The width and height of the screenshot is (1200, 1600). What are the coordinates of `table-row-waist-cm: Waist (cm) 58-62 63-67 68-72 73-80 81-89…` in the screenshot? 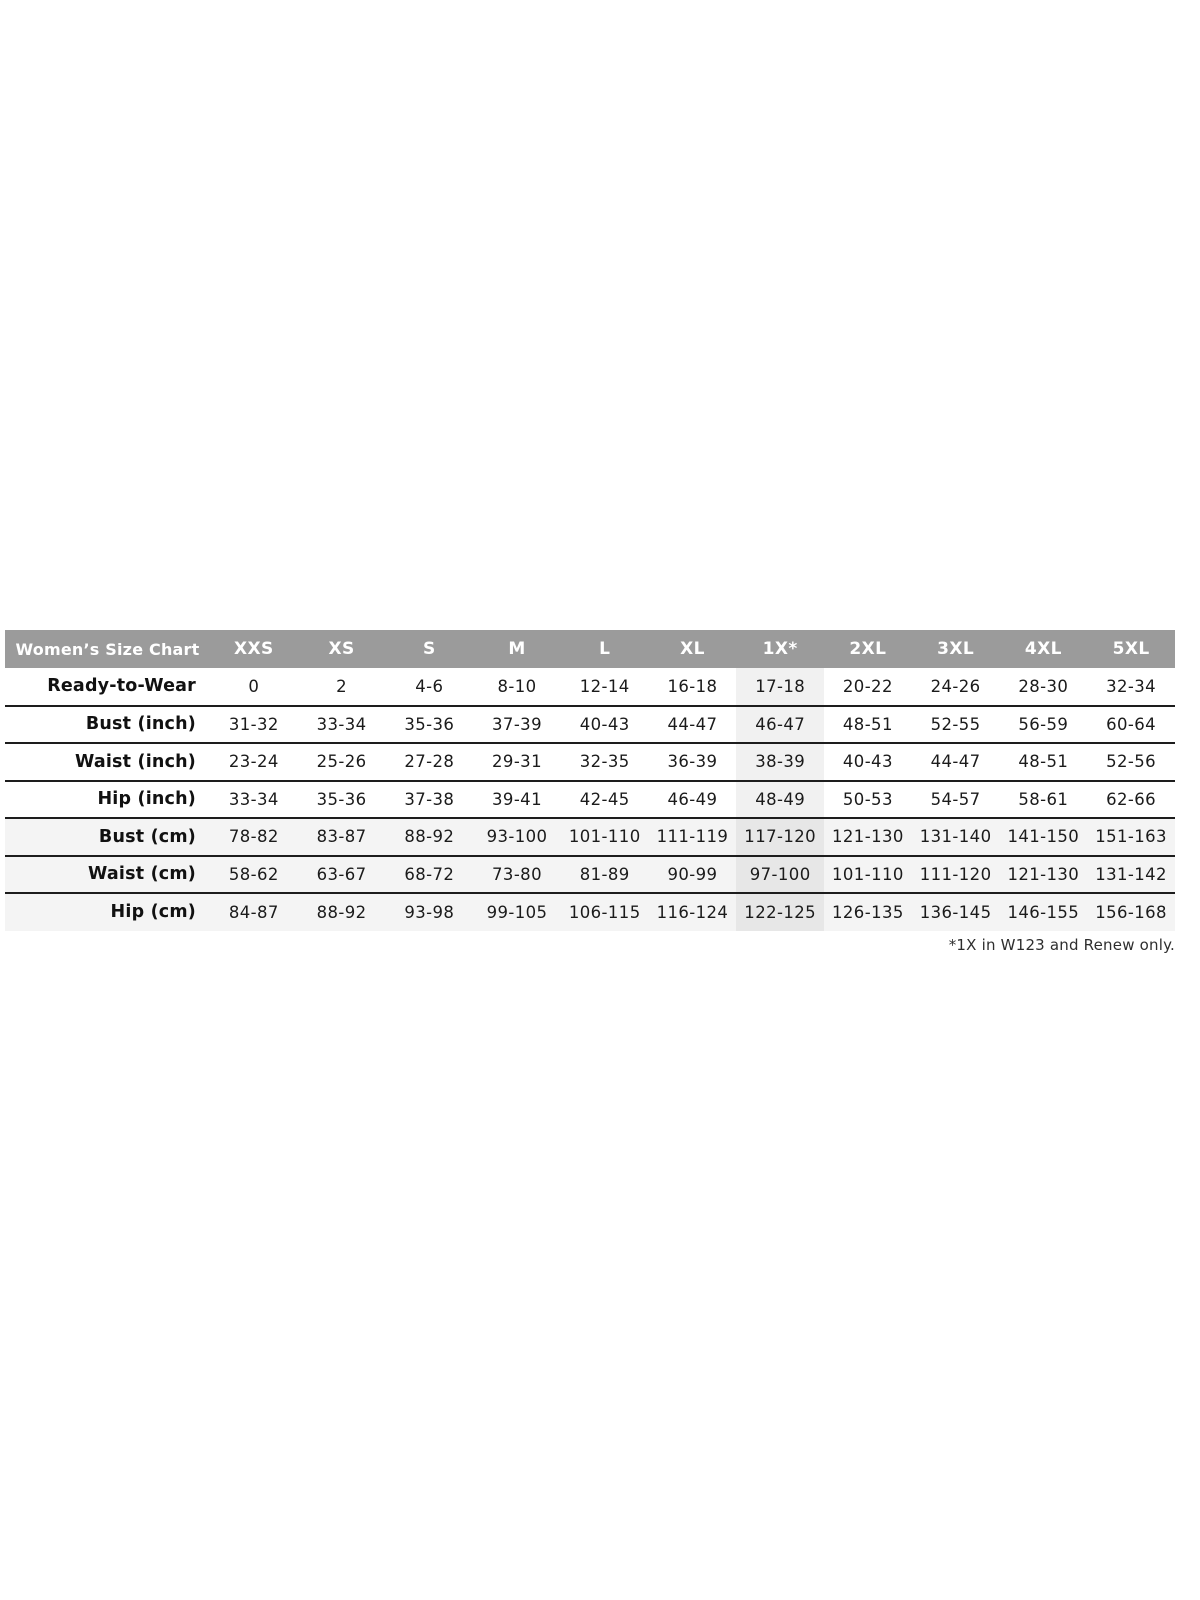 It's located at (590, 874).